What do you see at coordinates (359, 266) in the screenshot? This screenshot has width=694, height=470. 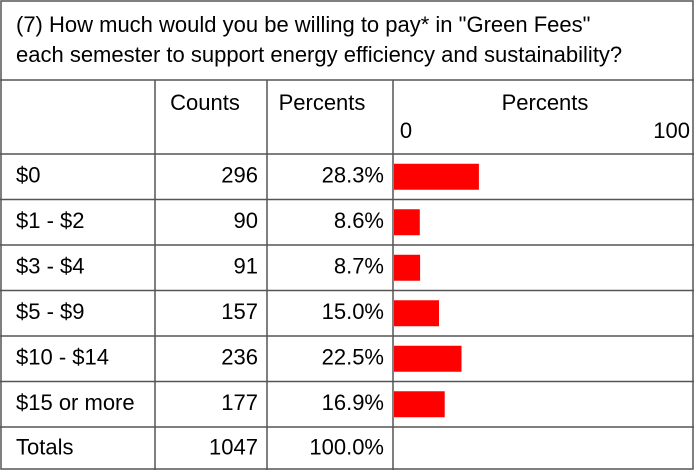 I see `percent: 8.7%` at bounding box center [359, 266].